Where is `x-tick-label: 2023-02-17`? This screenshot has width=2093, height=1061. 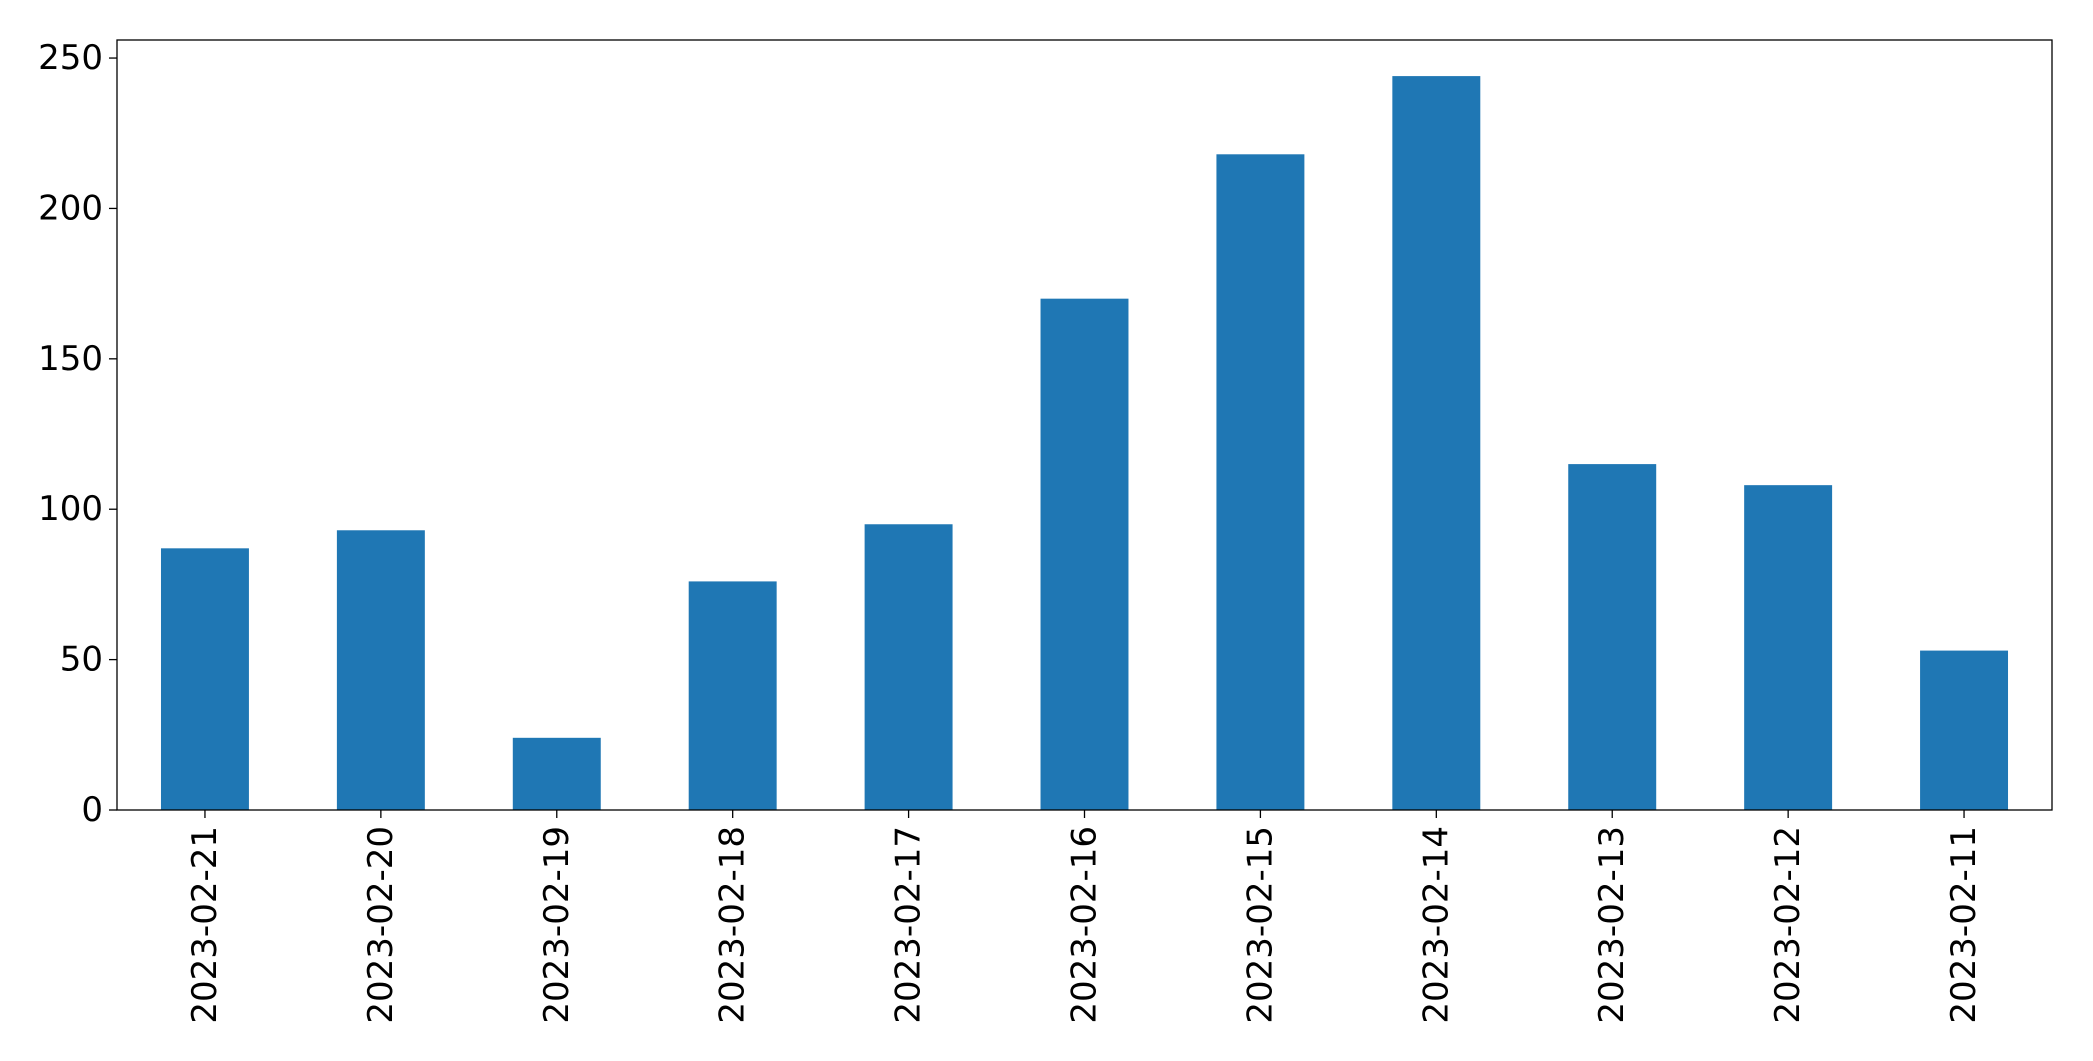 x-tick-label: 2023-02-17 is located at coordinates (909, 925).